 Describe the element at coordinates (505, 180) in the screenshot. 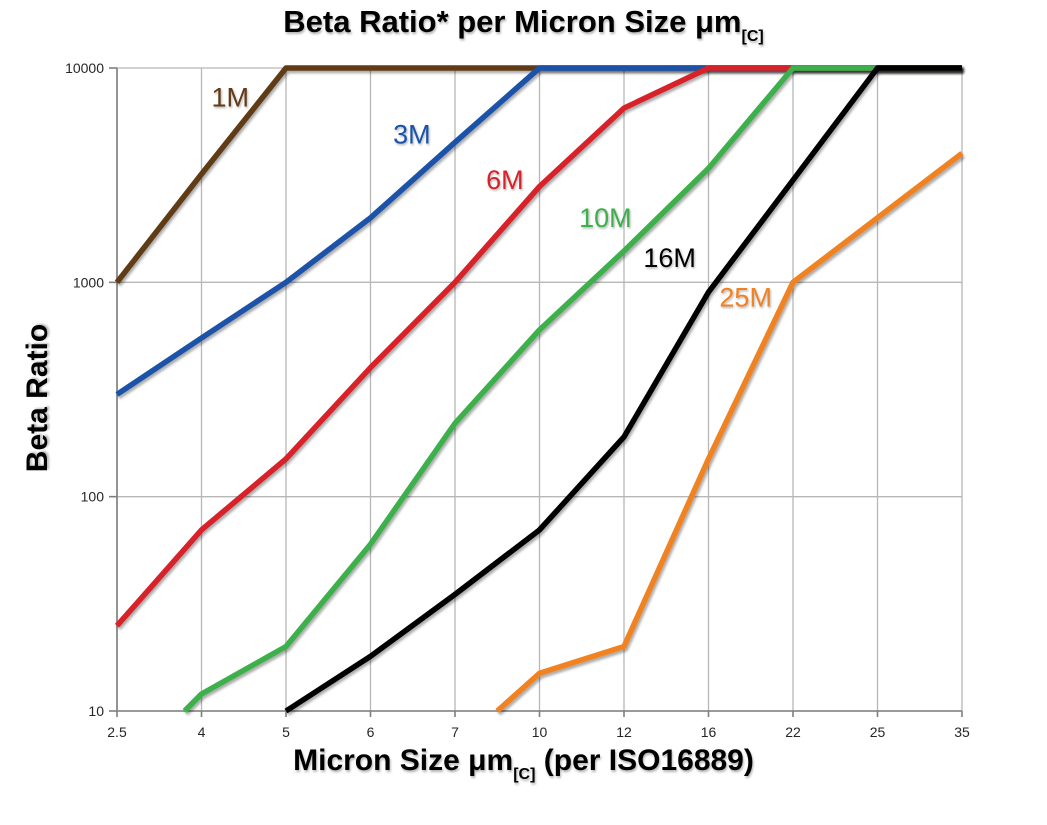

I see `series-label-6M: 6M` at that location.